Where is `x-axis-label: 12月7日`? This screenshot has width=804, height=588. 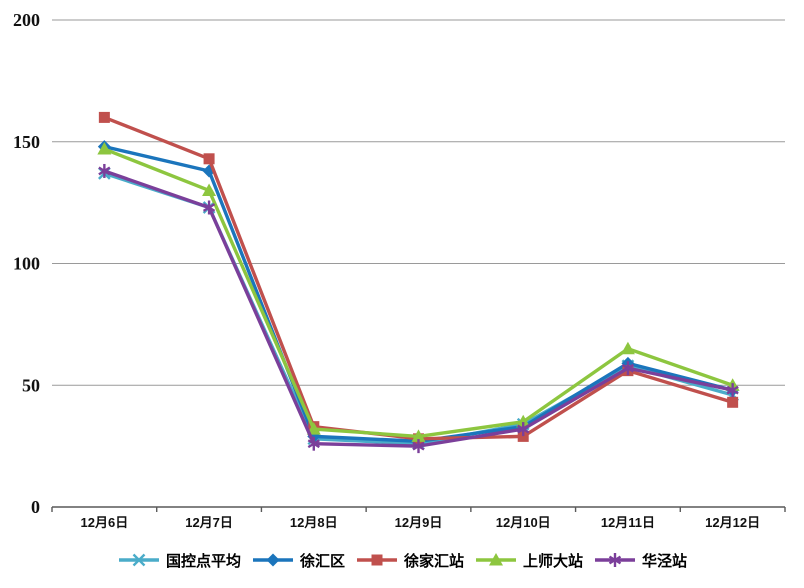 x-axis-label: 12月7日 is located at coordinates (209, 522).